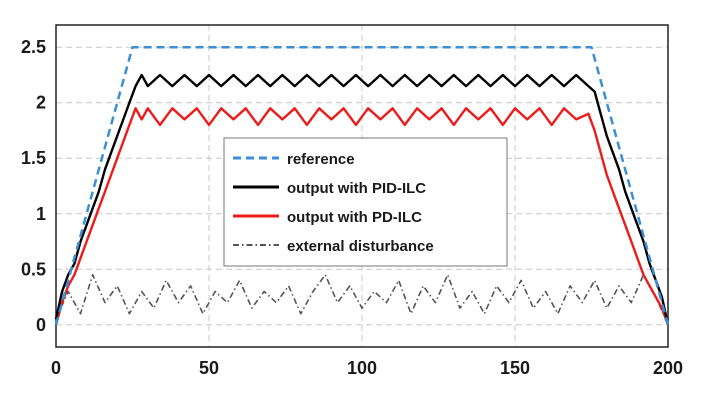 The width and height of the screenshot is (701, 400). I want to click on x-tick-label: 100, so click(362, 368).